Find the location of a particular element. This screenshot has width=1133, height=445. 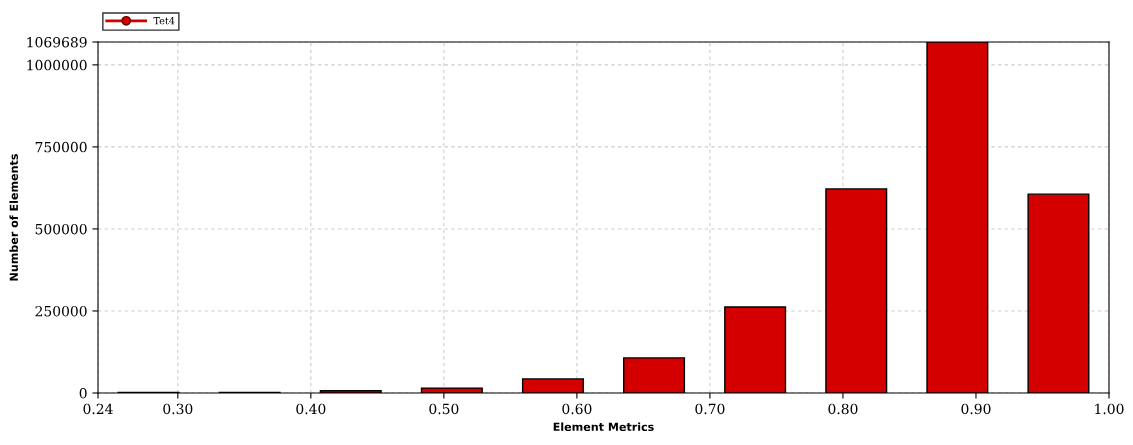

legend-label: Tet4 is located at coordinates (164, 20).